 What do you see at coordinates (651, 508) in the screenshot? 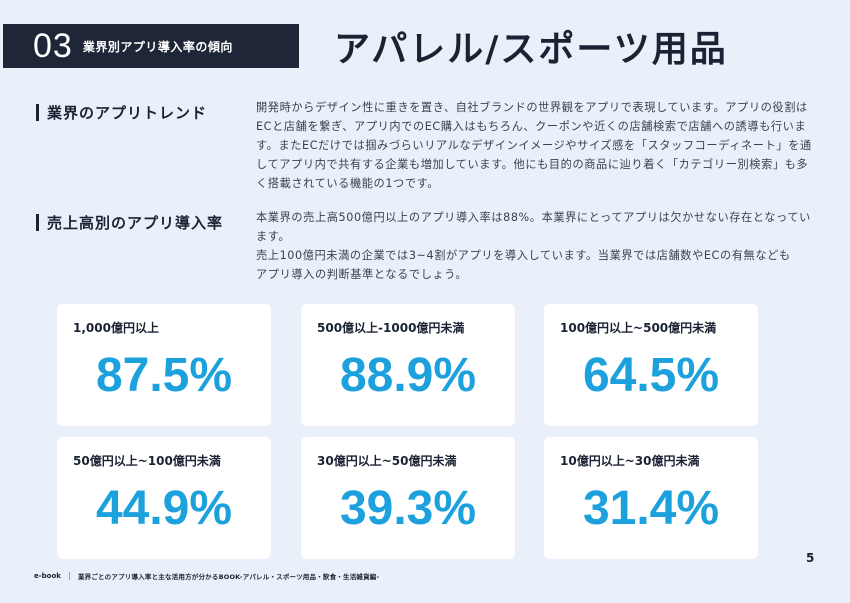
I see `stat-card-value: 31.4%` at bounding box center [651, 508].